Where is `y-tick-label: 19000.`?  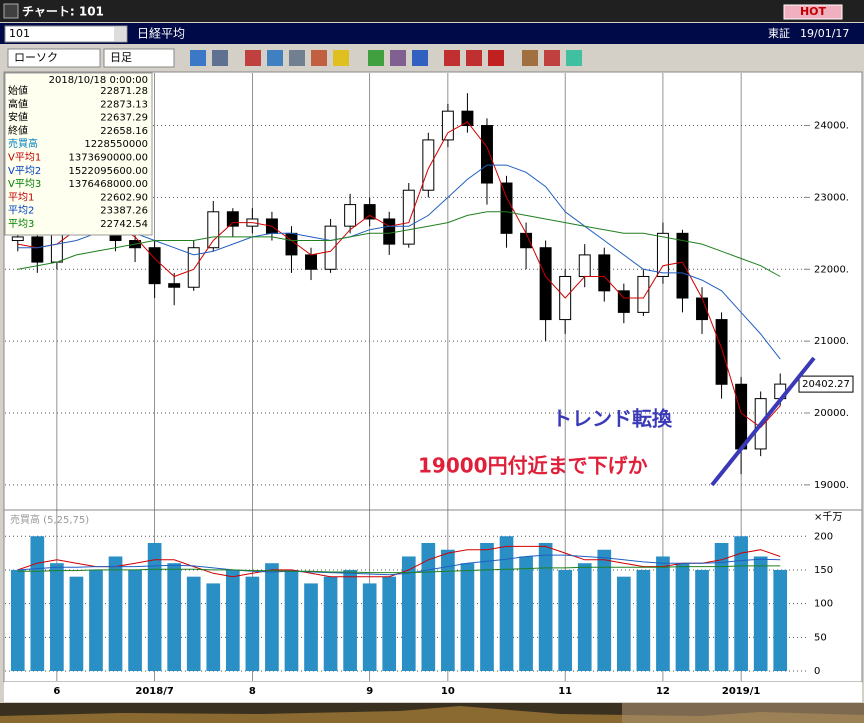 y-tick-label: 19000. is located at coordinates (831, 485).